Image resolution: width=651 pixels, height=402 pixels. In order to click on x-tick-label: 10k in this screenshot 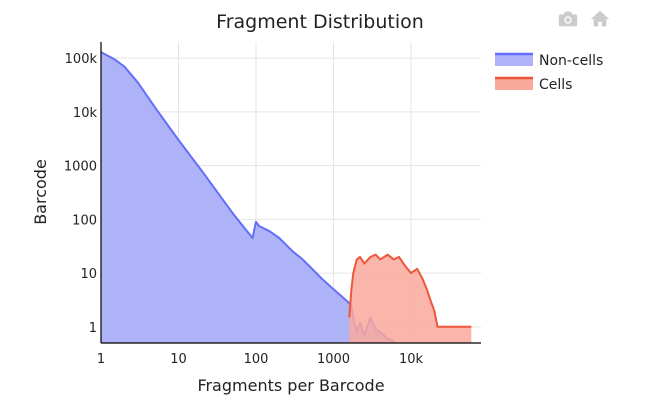, I will do `click(411, 359)`.